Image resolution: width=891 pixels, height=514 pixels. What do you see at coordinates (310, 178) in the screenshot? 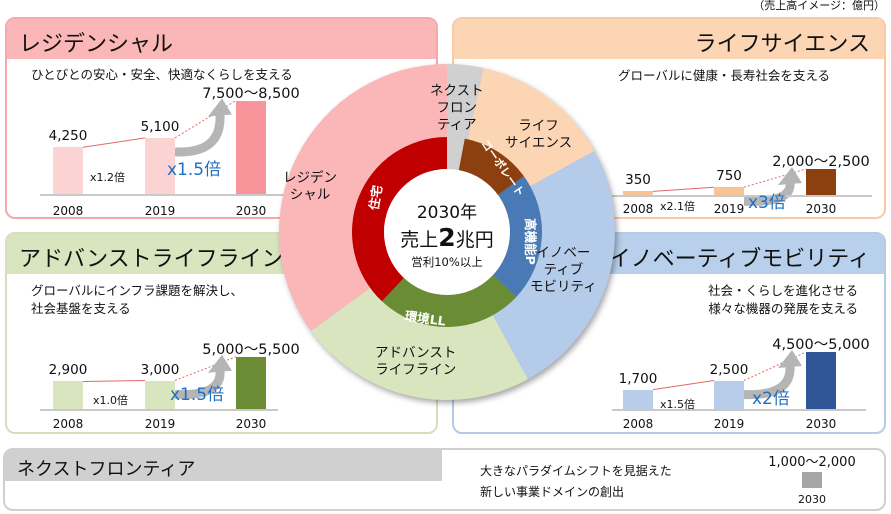
I see `donut-label-line: レジデン` at bounding box center [310, 178].